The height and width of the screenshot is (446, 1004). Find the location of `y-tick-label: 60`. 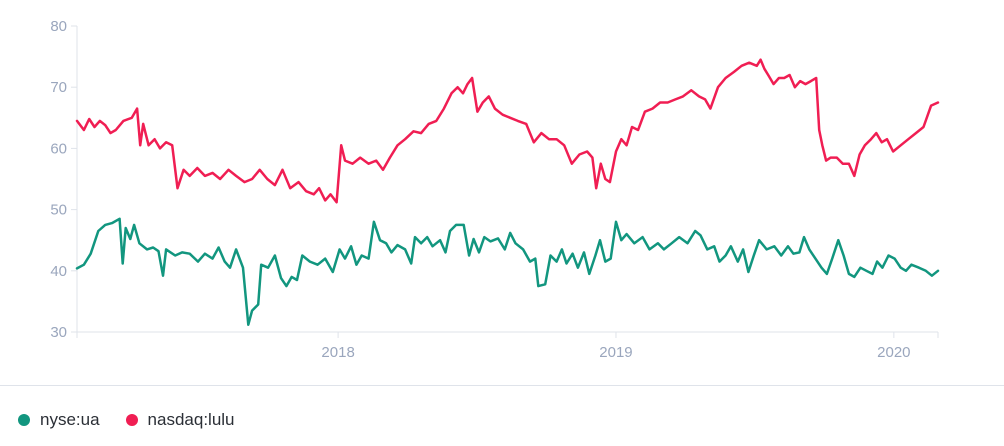

y-tick-label: 60 is located at coordinates (58, 148).